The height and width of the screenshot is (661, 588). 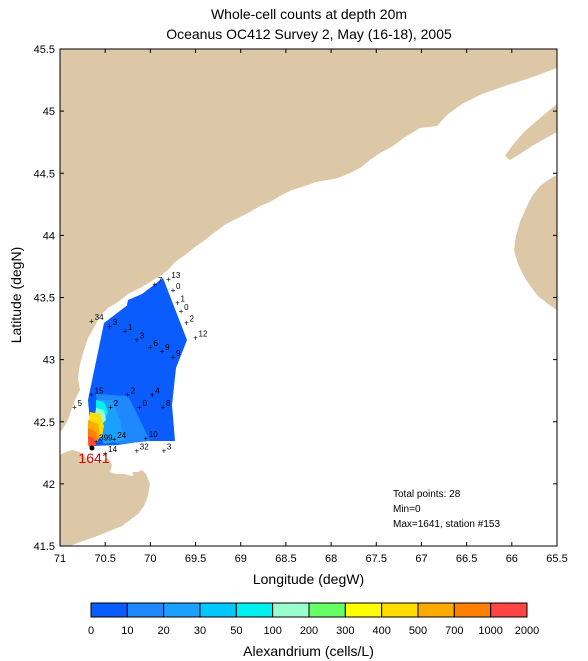 What do you see at coordinates (195, 559) in the screenshot?
I see `x-tick-label: 69.5` at bounding box center [195, 559].